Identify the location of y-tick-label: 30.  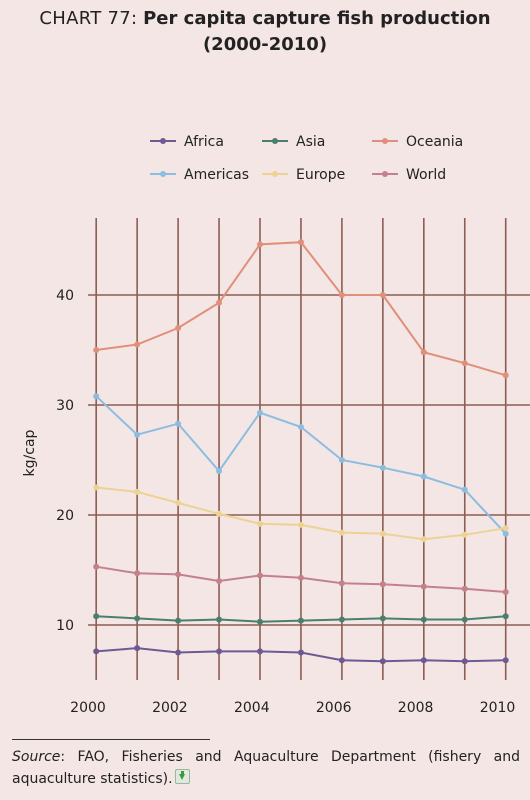
(65, 406).